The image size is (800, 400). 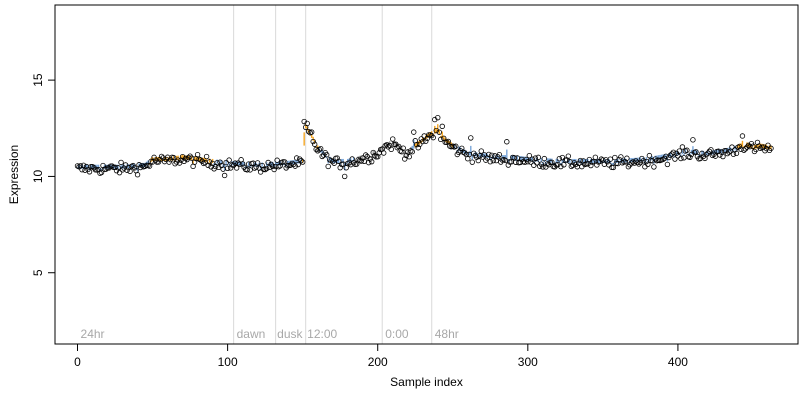 I want to click on y-axis-label: Expression, so click(x=14, y=174).